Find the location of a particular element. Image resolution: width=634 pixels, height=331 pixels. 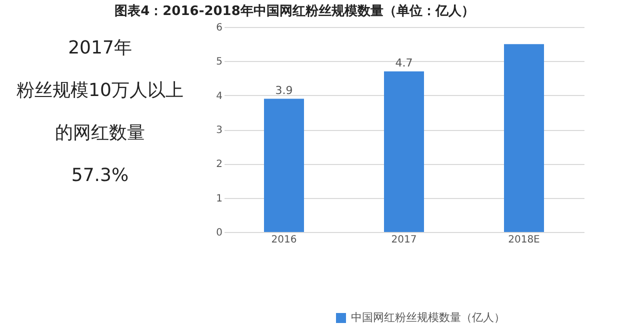

y-tick-label: 0 is located at coordinates (219, 233).